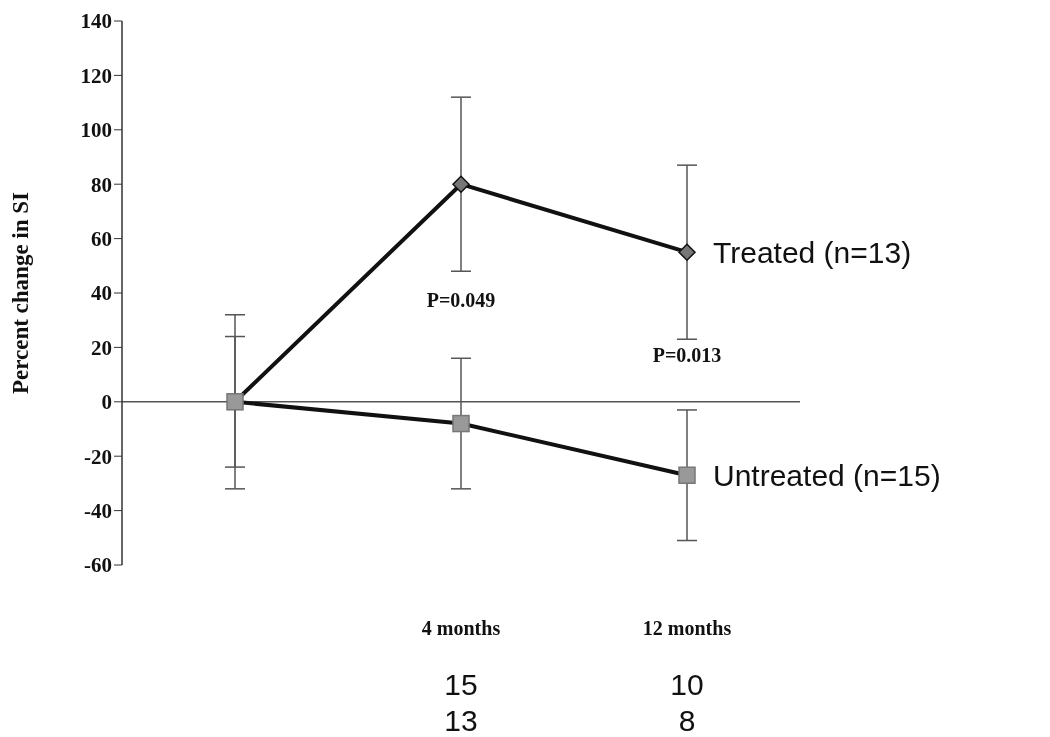 Image resolution: width=1050 pixels, height=737 pixels. What do you see at coordinates (827, 476) in the screenshot?
I see `series-label: Untreated (n=15)` at bounding box center [827, 476].